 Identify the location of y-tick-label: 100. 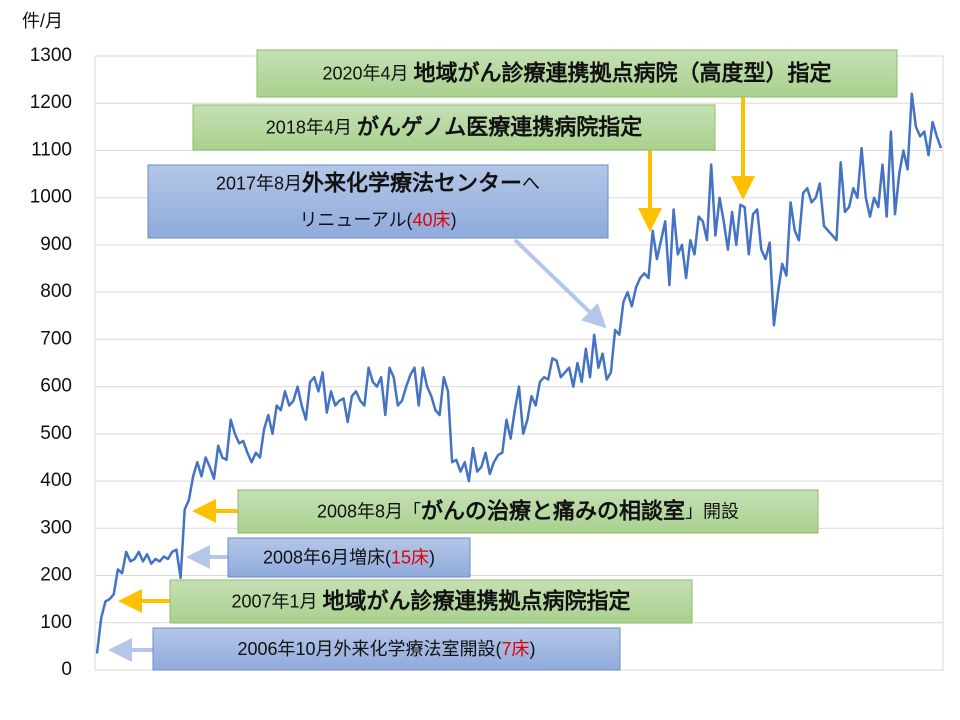
(56, 622).